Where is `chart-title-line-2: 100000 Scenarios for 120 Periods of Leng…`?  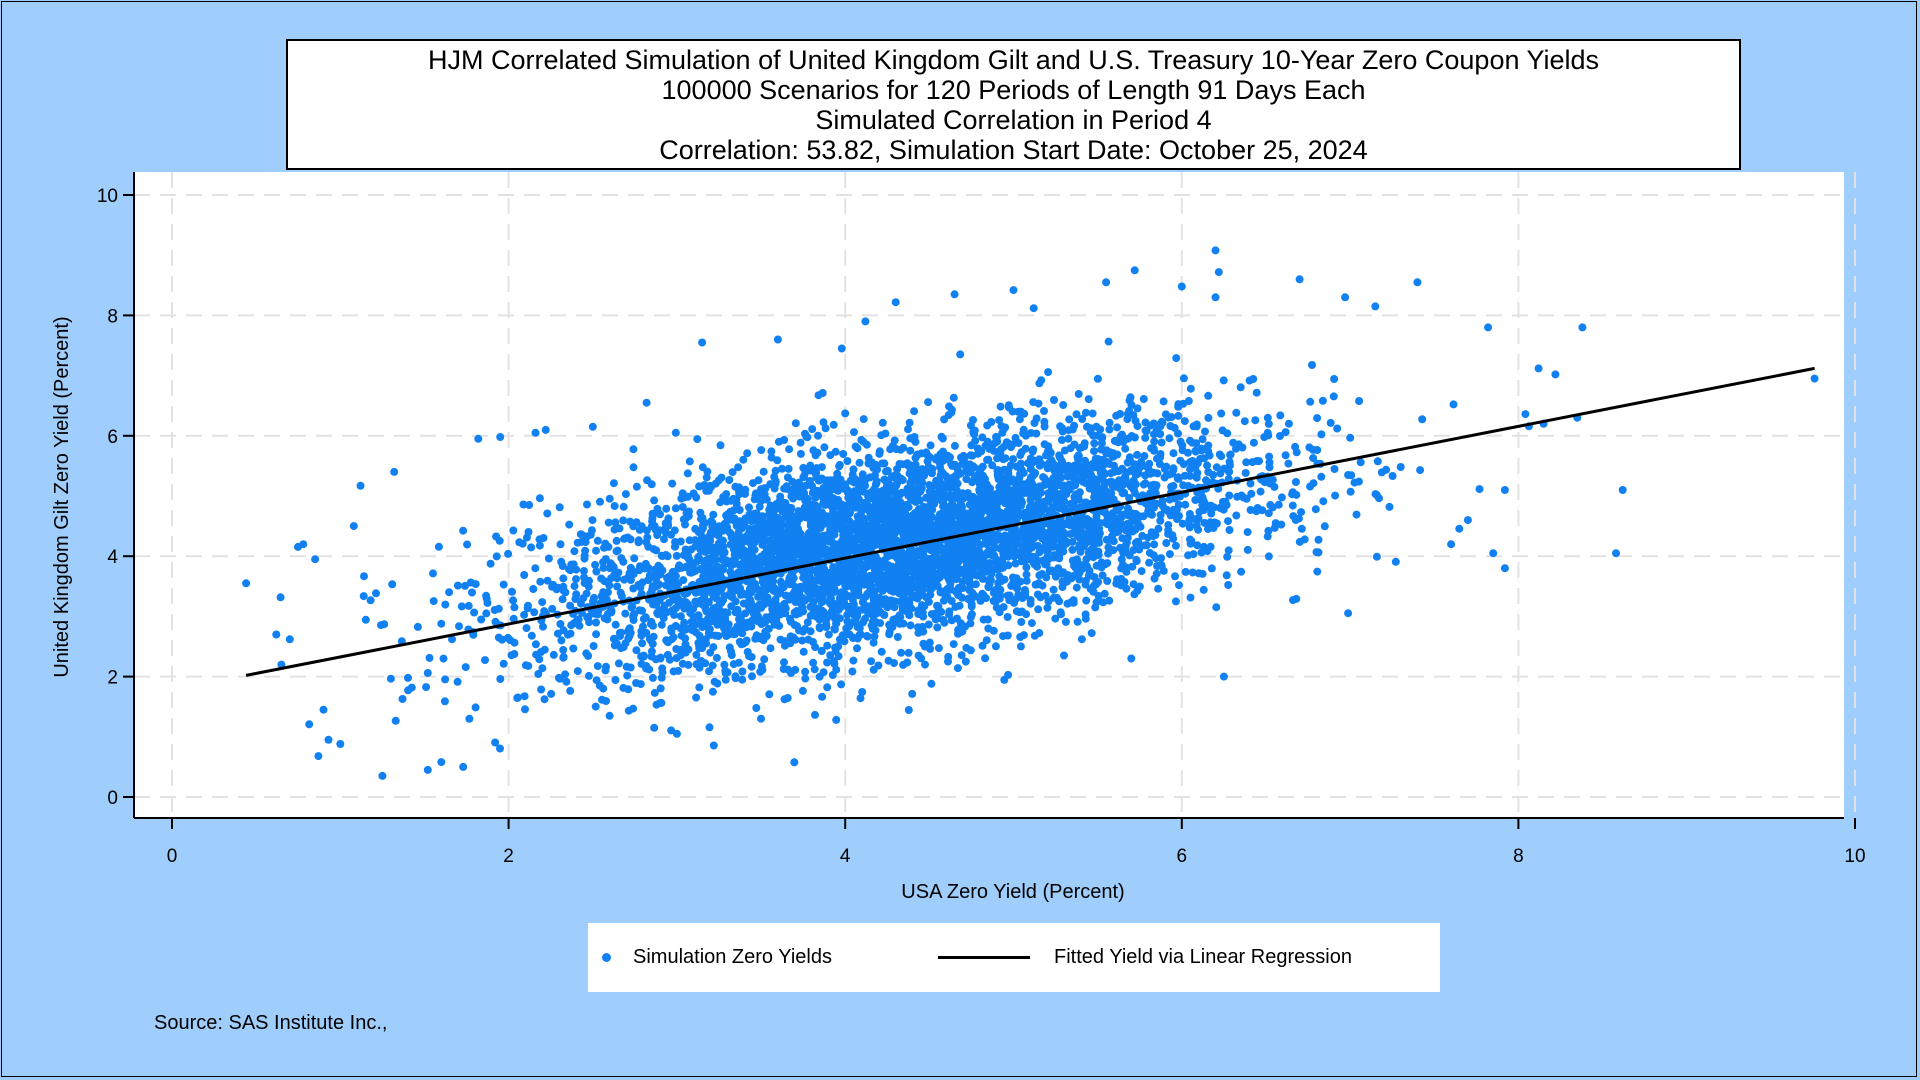
chart-title-line-2: 100000 Scenarios for 120 Periods of Leng… is located at coordinates (1013, 89).